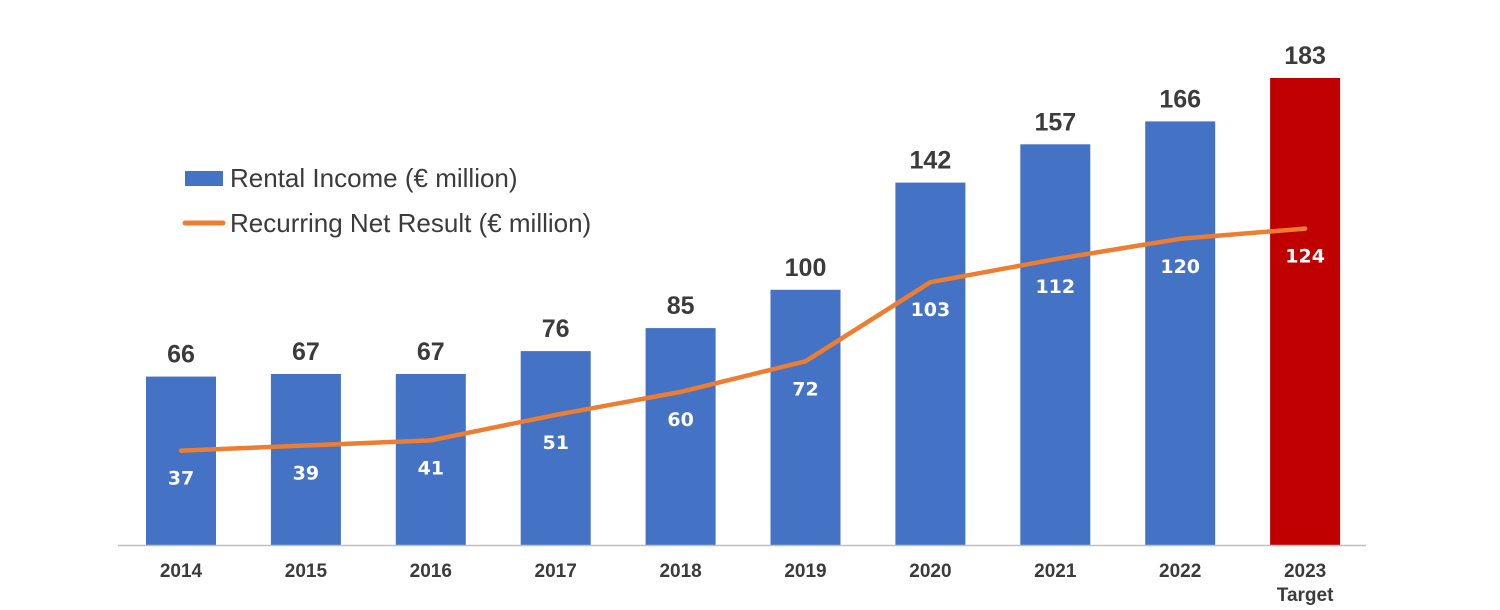  I want to click on line-value-label: 37, so click(181, 479).